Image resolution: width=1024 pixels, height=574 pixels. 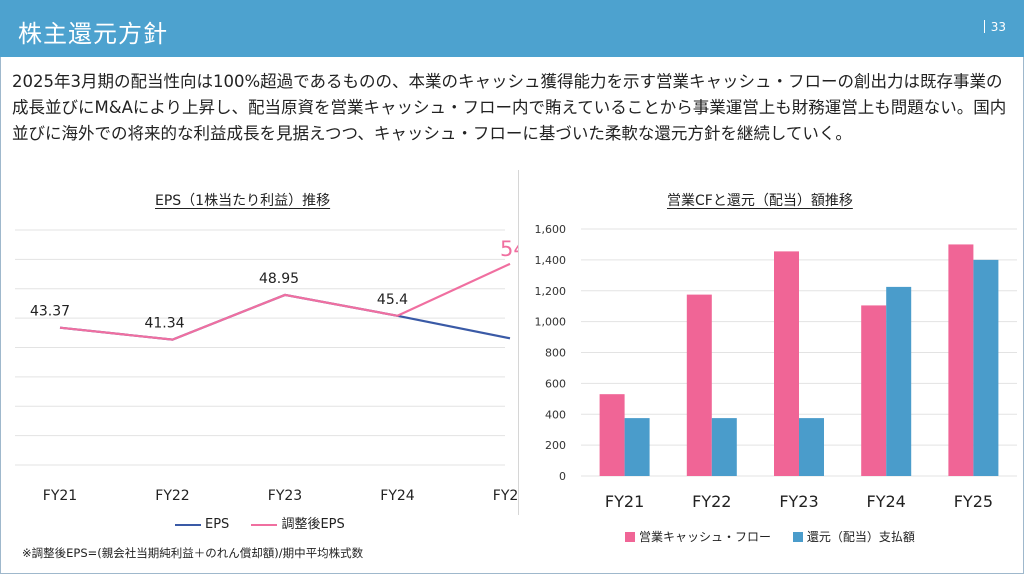 I want to click on eps-x-tick-label: FY21, so click(x=60, y=496).